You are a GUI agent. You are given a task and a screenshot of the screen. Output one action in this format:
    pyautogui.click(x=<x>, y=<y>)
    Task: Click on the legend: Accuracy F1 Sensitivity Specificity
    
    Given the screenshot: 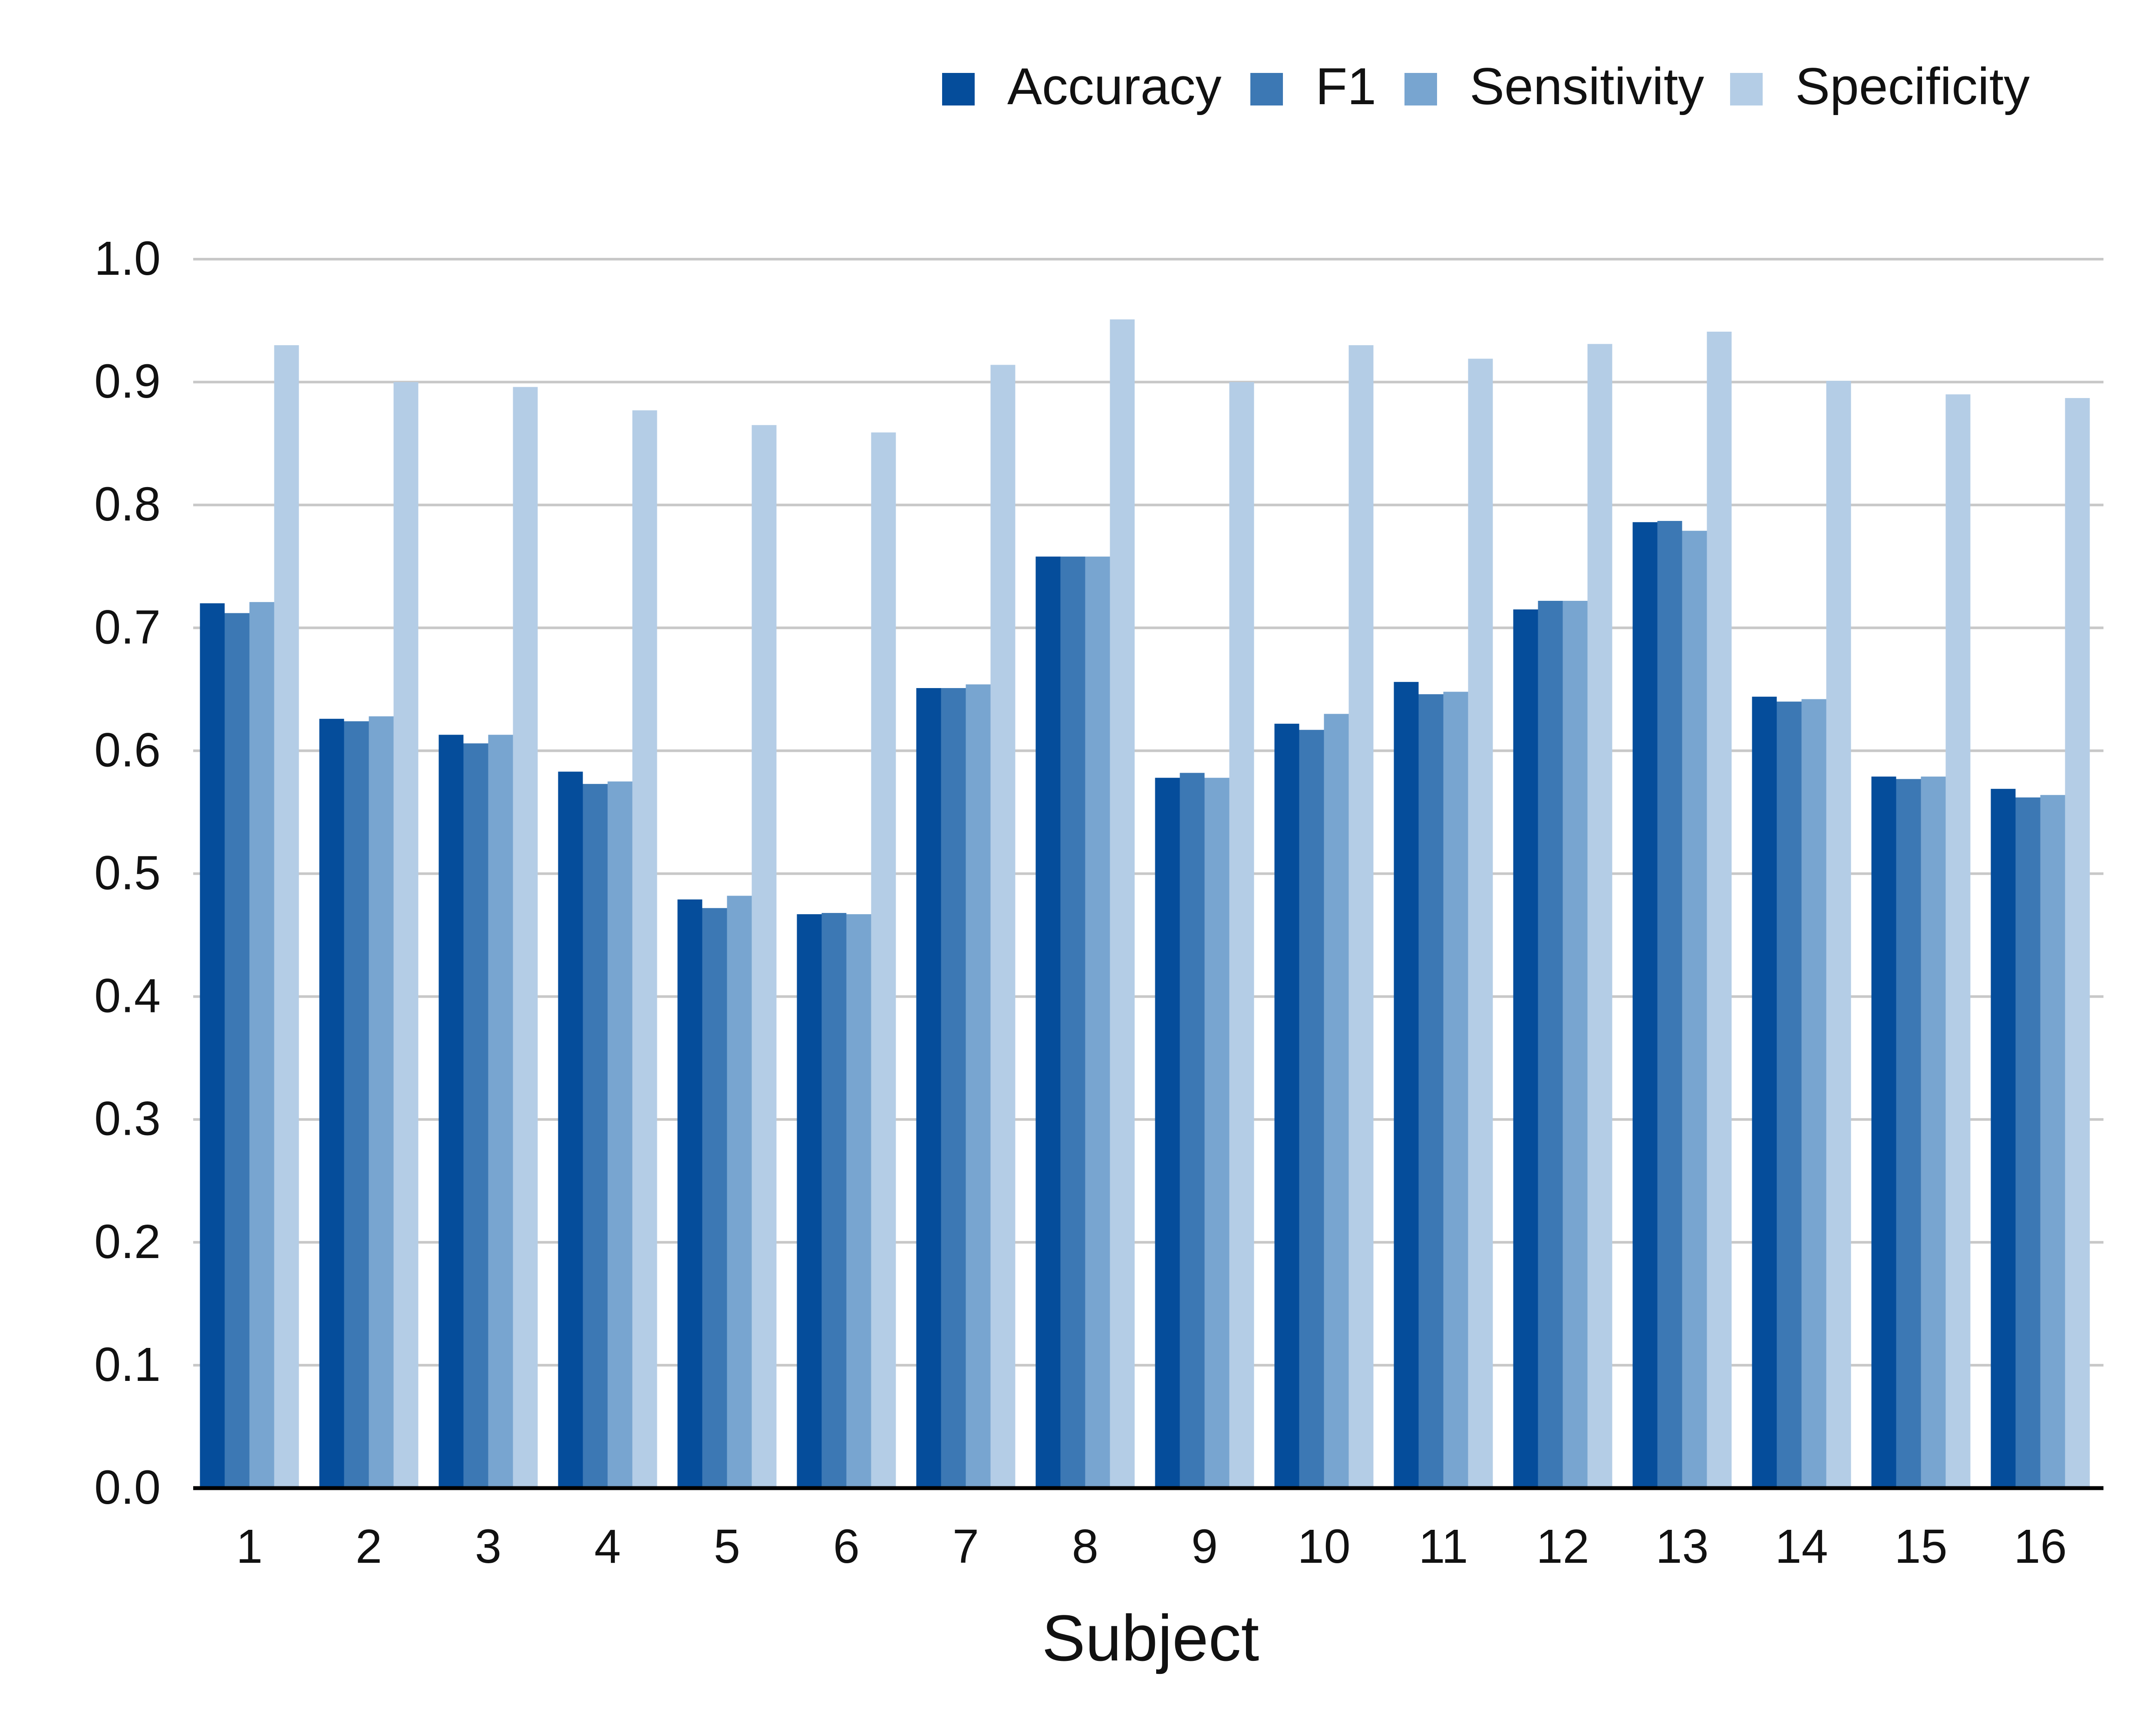 What is the action you would take?
    pyautogui.click(x=1486, y=86)
    